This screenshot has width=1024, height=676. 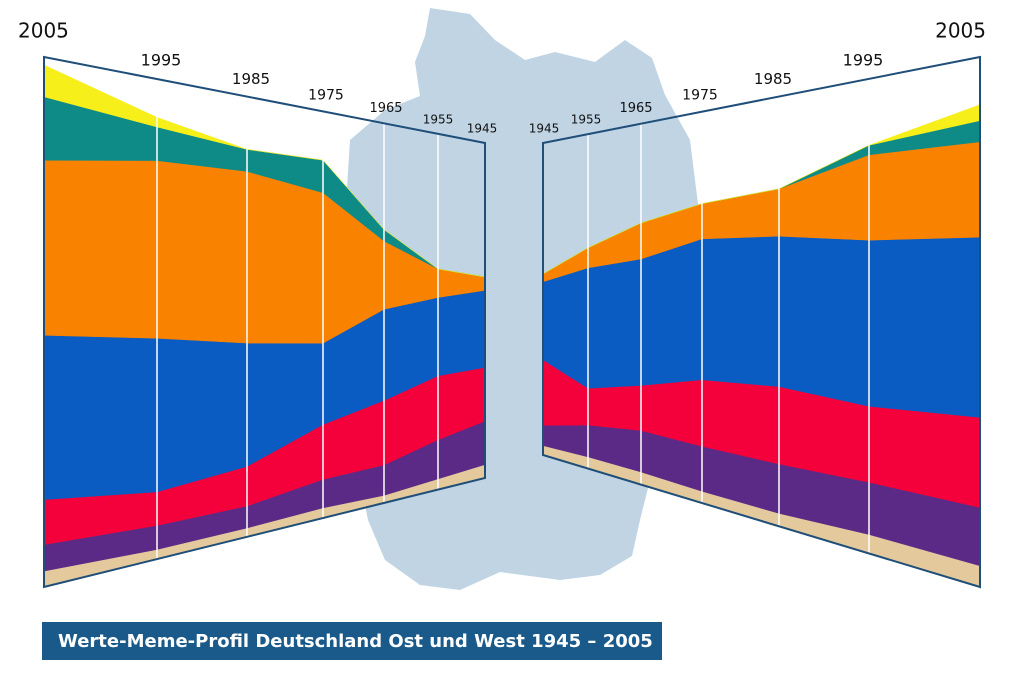 What do you see at coordinates (264, 171) in the screenshot?
I see `area-layer` at bounding box center [264, 171].